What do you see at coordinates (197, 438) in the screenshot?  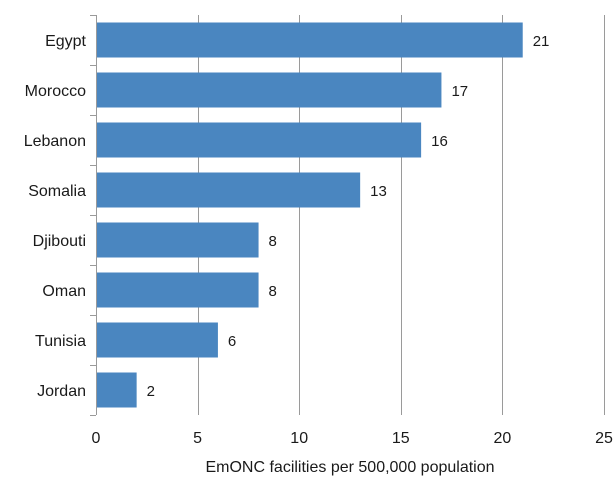 I see `x-tick-label: 5` at bounding box center [197, 438].